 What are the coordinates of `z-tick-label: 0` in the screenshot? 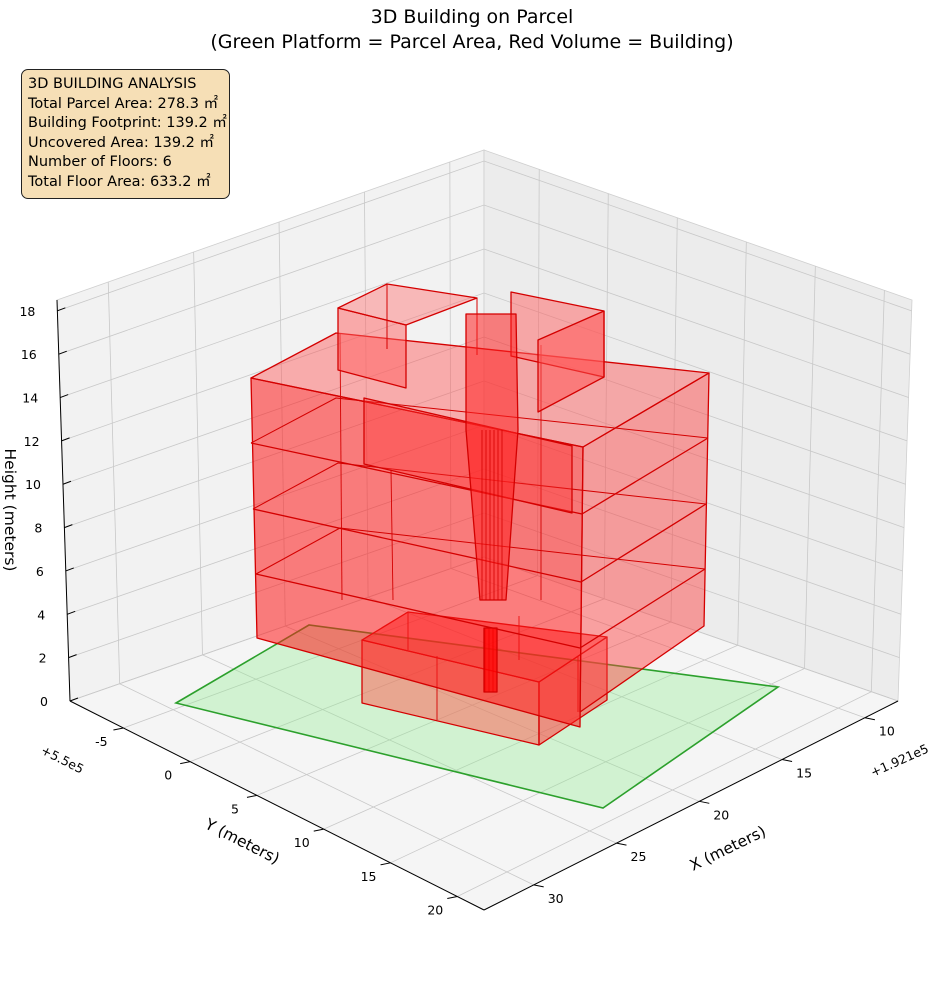 It's located at (44, 701).